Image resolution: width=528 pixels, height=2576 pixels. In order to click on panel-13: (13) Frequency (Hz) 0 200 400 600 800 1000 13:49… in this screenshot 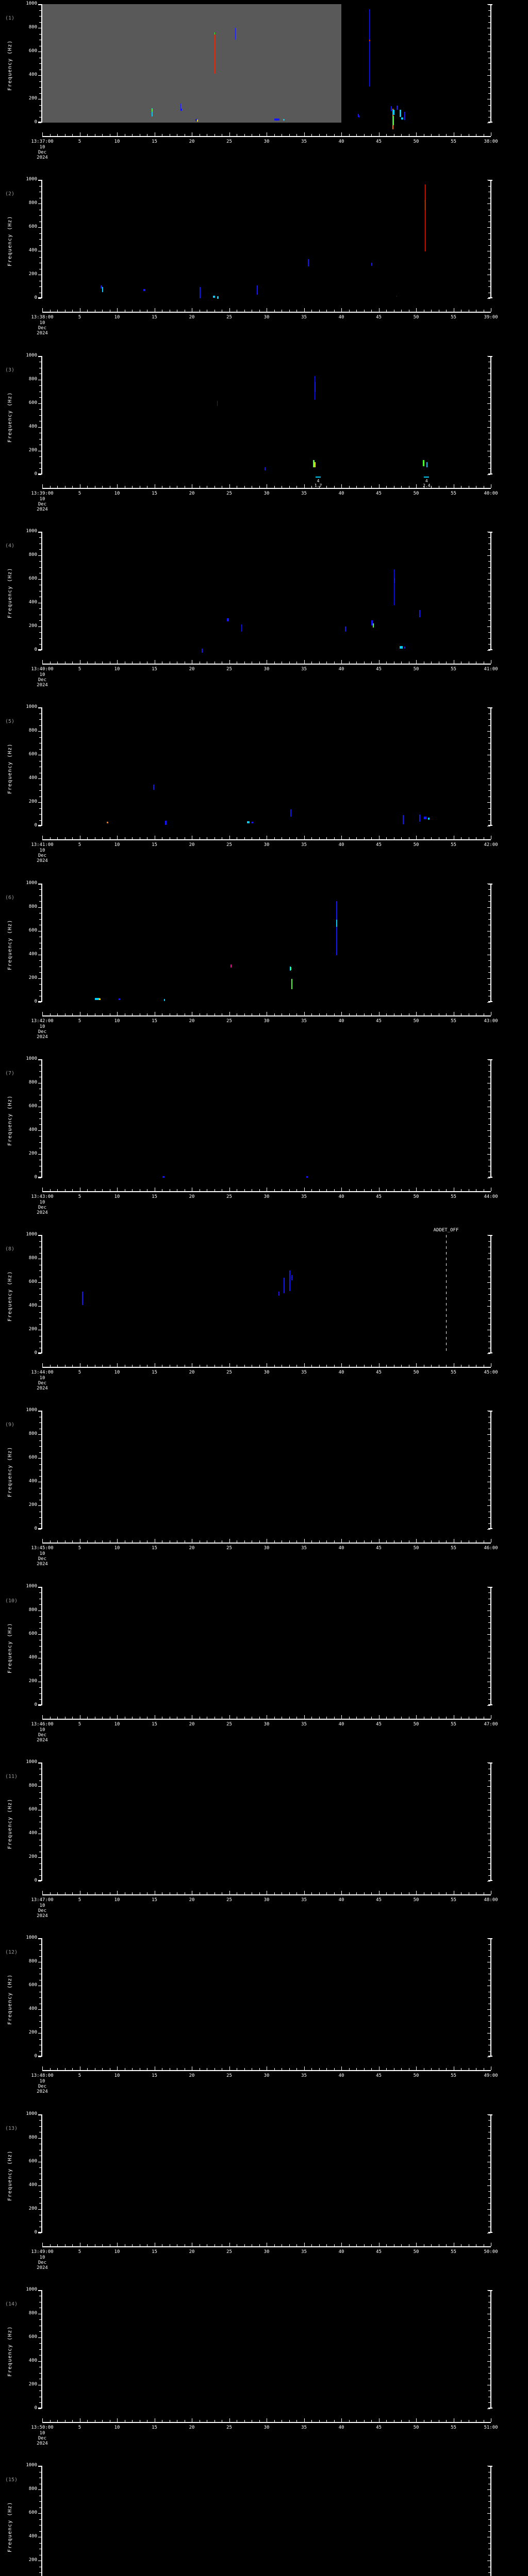, I will do `click(264, 2198)`.